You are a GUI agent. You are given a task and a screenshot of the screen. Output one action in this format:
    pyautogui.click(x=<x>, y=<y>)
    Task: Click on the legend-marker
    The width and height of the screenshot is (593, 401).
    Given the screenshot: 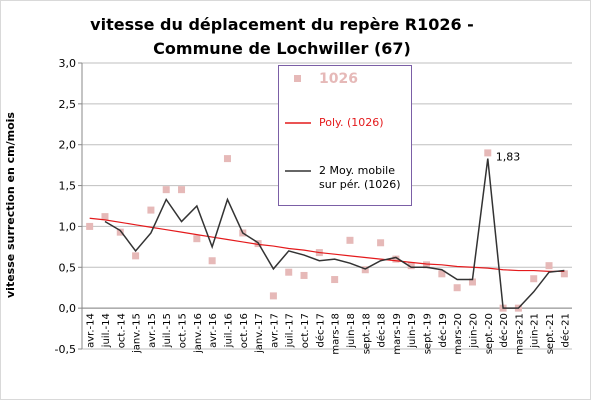 What is the action you would take?
    pyautogui.click(x=297, y=78)
    